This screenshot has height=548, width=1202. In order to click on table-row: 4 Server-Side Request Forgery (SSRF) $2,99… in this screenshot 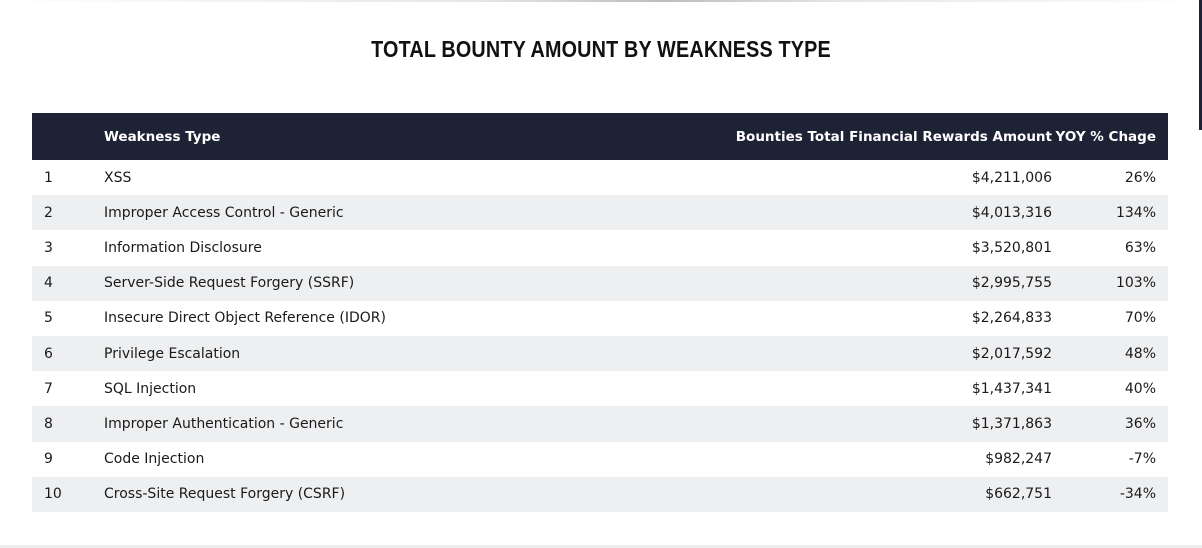, I will do `click(600, 283)`.